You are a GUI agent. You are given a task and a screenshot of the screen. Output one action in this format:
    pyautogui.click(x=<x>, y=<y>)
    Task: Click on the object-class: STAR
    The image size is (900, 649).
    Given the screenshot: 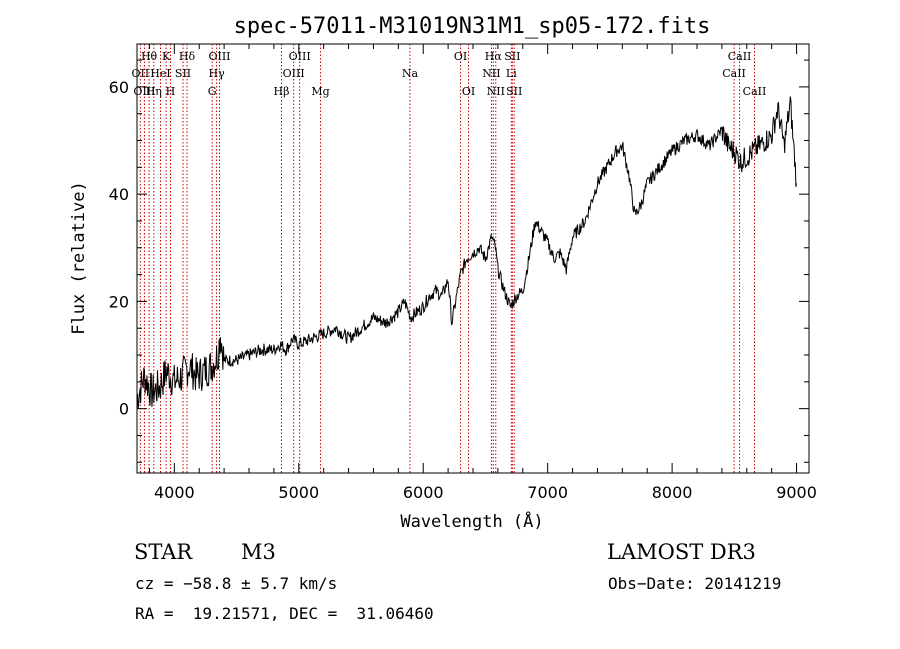 What is the action you would take?
    pyautogui.click(x=163, y=552)
    